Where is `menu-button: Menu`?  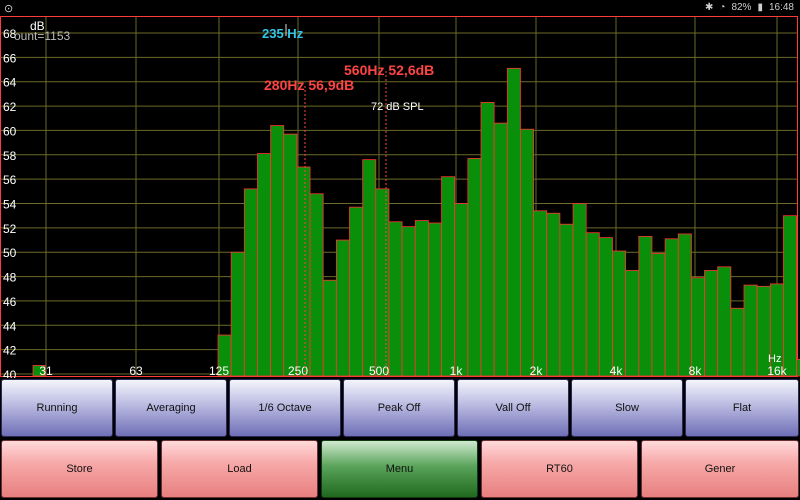 menu-button: Menu is located at coordinates (399, 469).